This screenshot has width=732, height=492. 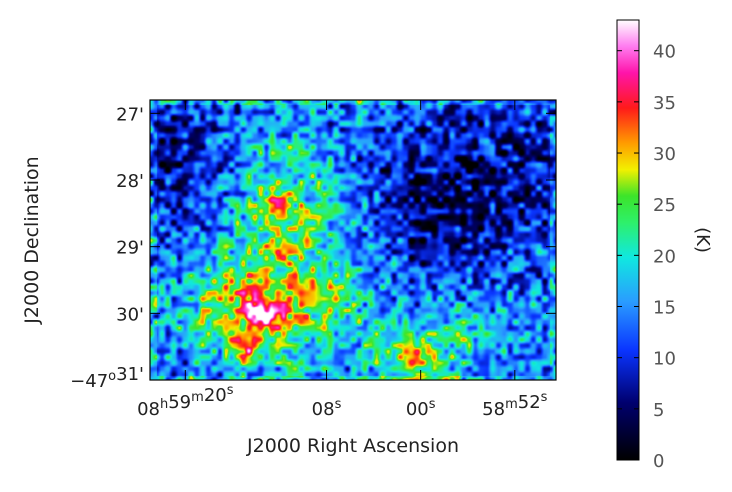 I want to click on y-axis-label: J2000 Declination, so click(x=32, y=240).